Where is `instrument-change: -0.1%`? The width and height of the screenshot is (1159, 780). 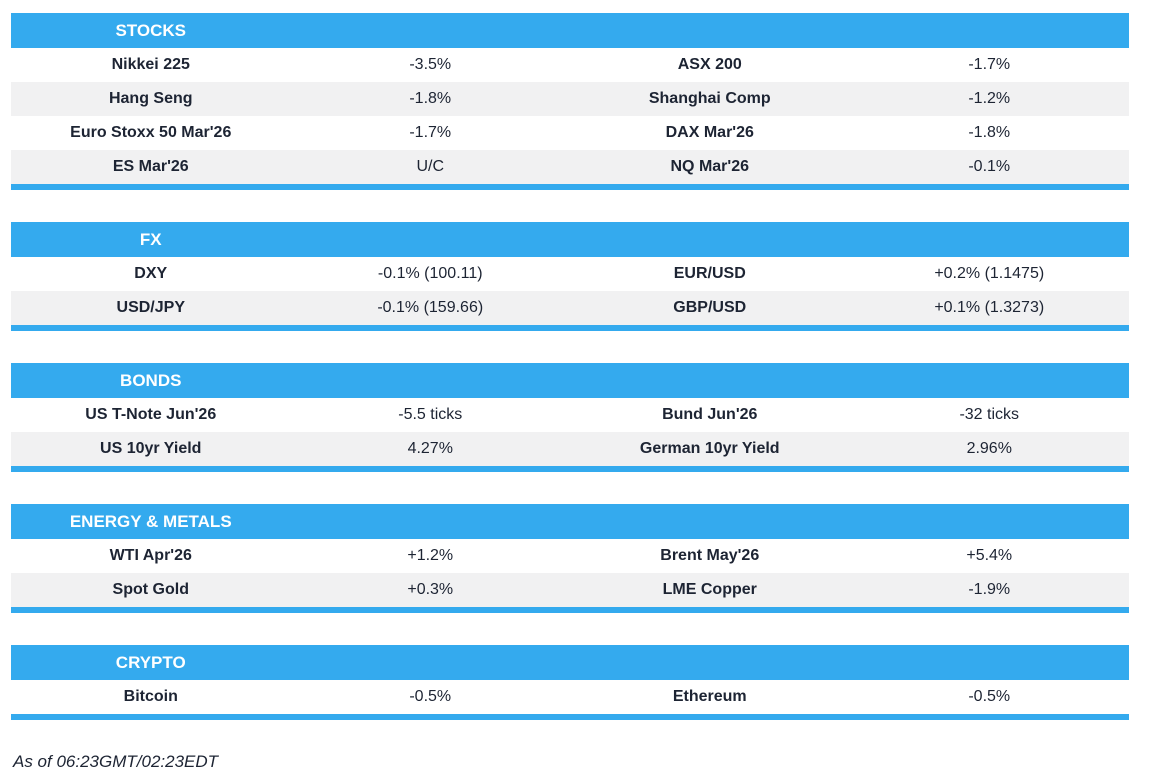 instrument-change: -0.1% is located at coordinates (989, 166).